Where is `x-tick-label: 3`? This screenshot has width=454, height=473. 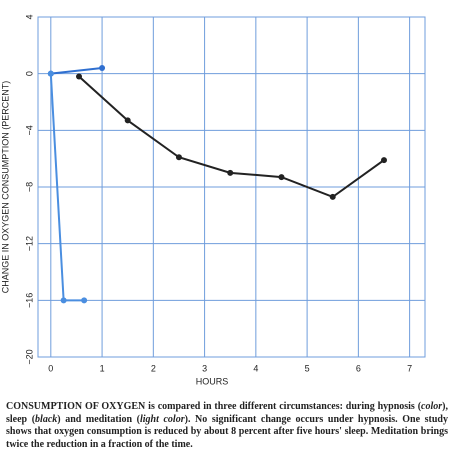
x-tick-label: 3 is located at coordinates (204, 368).